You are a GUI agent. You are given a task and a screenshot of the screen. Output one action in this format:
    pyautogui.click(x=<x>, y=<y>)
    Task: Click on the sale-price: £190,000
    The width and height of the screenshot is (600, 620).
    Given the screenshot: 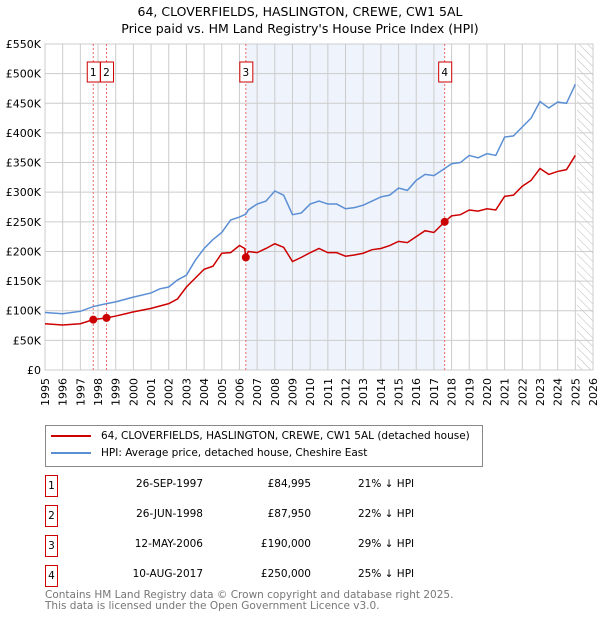 What is the action you would take?
    pyautogui.click(x=285, y=544)
    